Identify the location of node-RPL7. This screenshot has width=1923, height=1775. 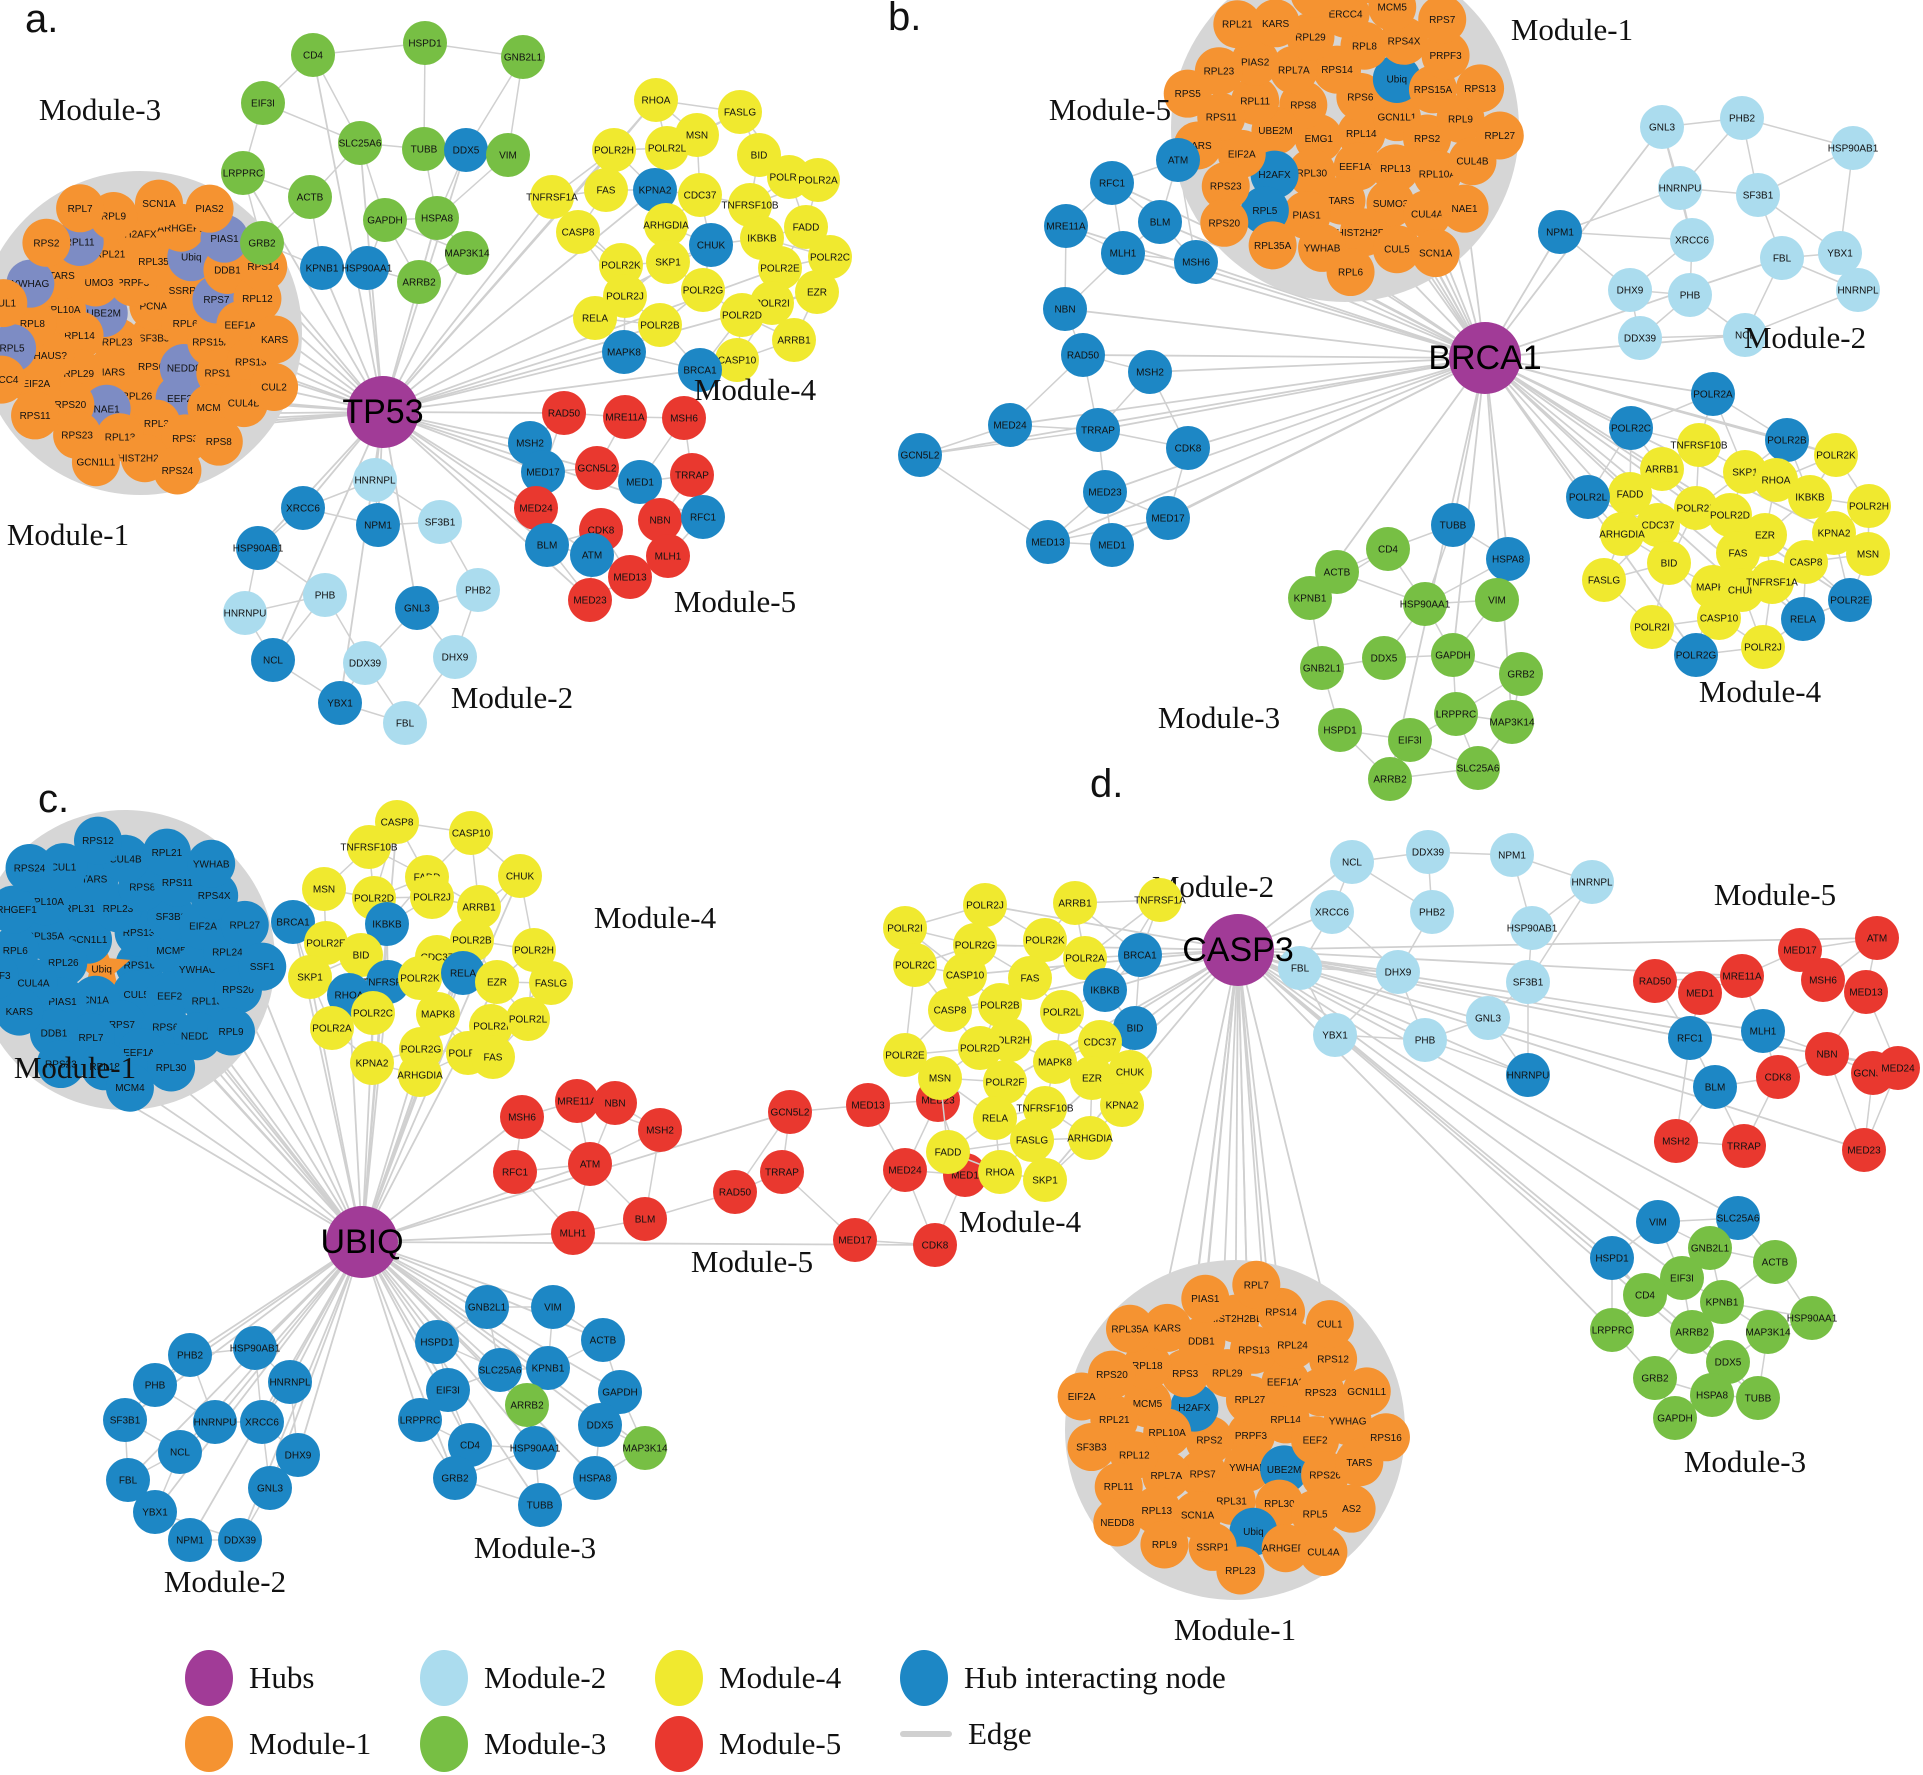
(1256, 1284).